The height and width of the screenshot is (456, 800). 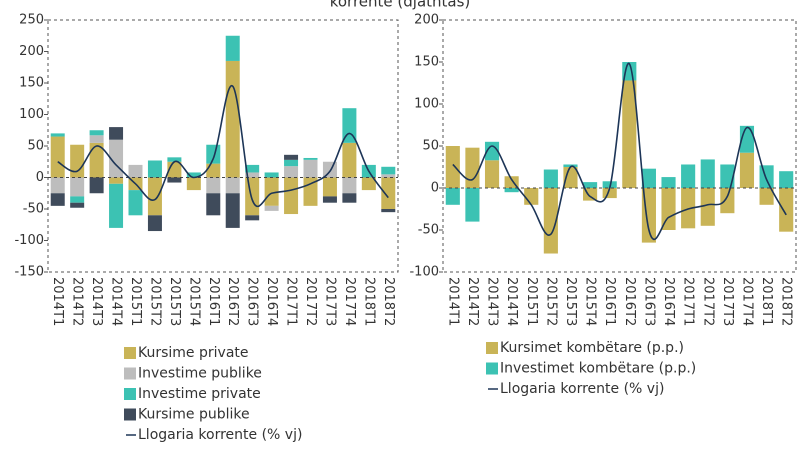 I want to click on x-tick-label: 2017T3, so click(x=727, y=301).